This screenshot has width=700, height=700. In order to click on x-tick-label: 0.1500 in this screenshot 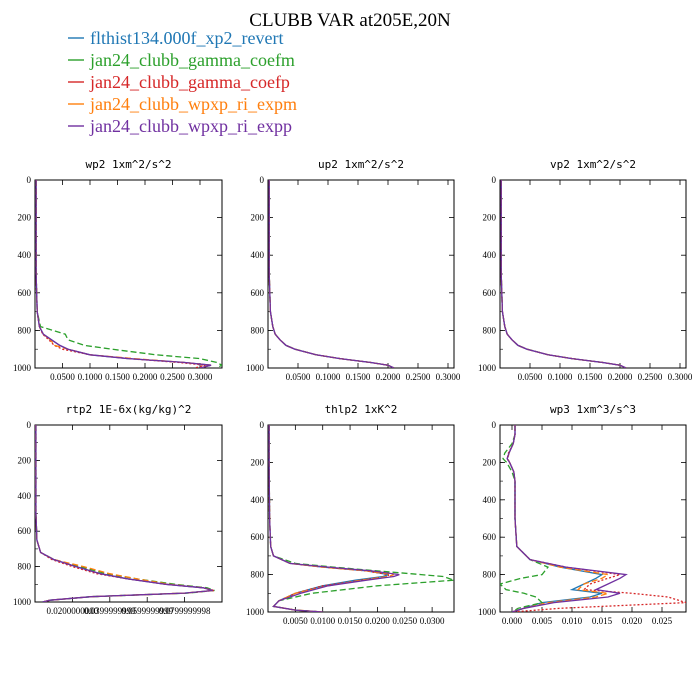, I will do `click(590, 377)`.